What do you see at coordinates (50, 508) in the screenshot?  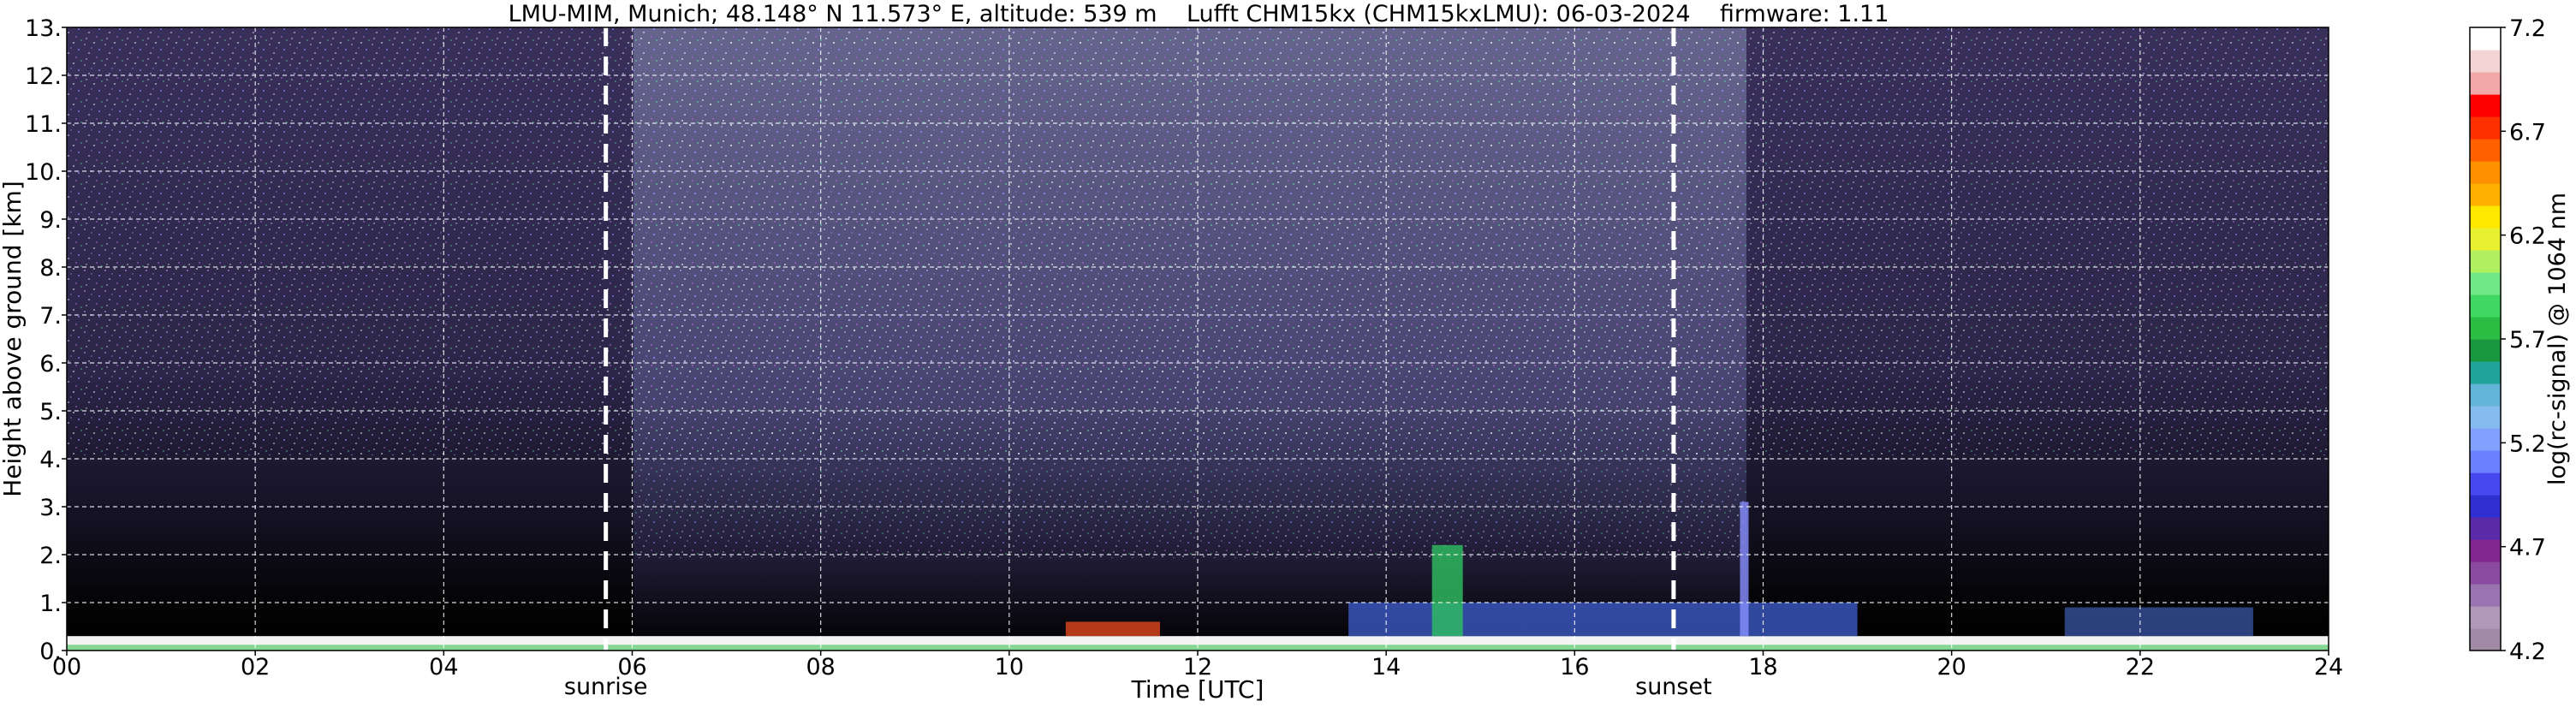 I see `y-tick-label: 3.` at bounding box center [50, 508].